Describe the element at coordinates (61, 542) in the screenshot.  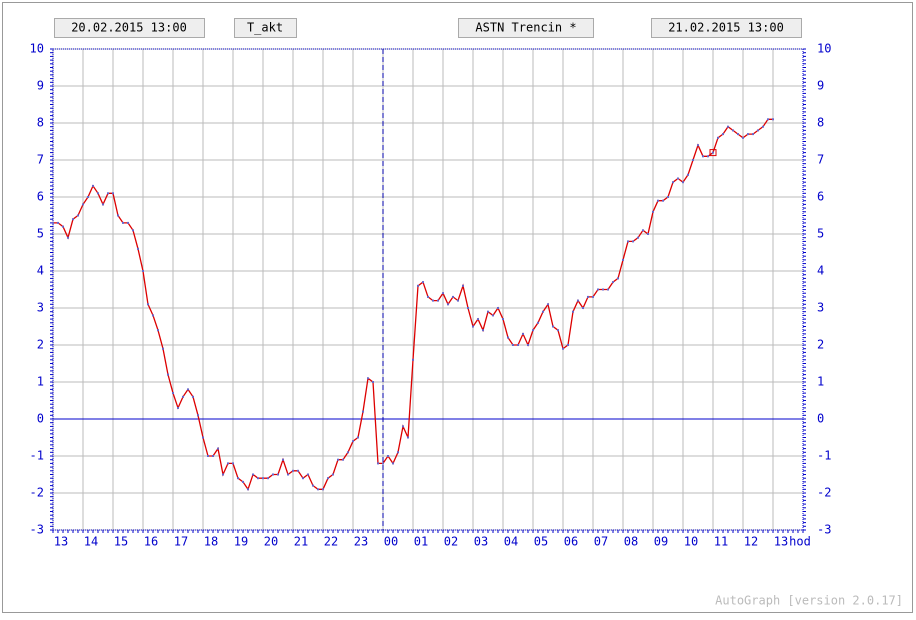
I see `x-tick-label: 13` at that location.